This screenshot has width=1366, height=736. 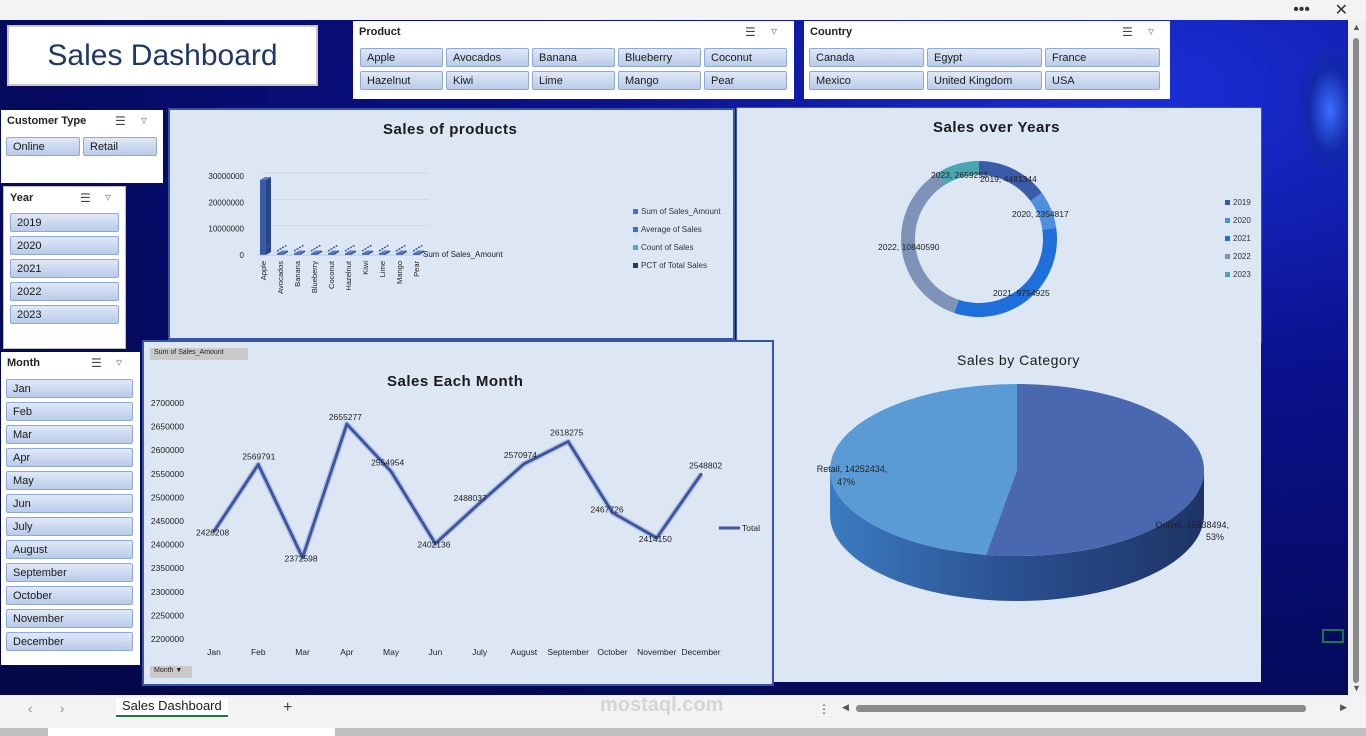 What do you see at coordinates (401, 57) in the screenshot?
I see `slicer-item-apple: Apple` at bounding box center [401, 57].